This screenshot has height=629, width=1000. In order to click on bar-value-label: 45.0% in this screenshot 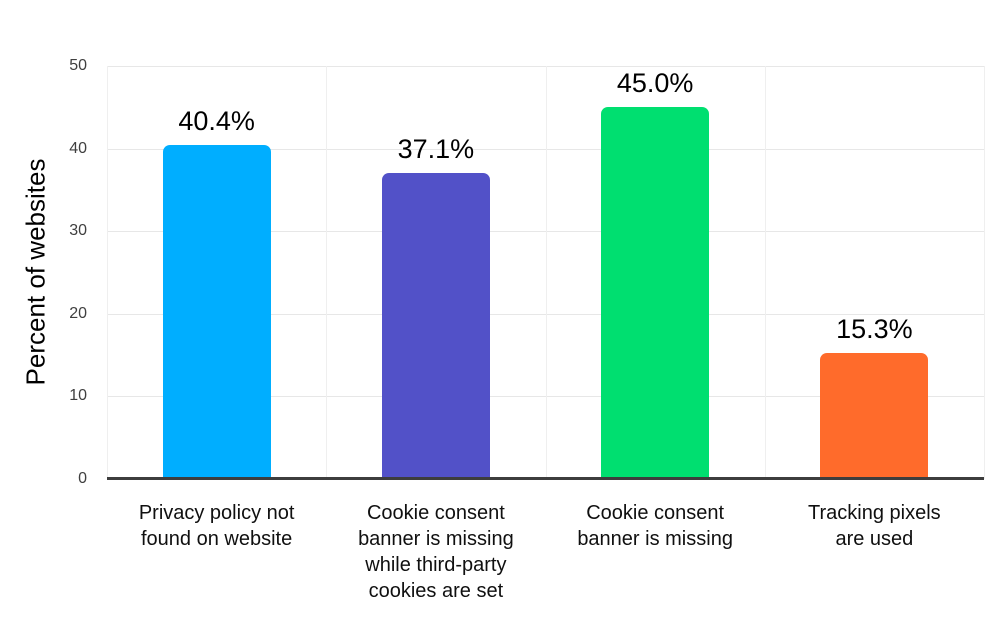, I will do `click(655, 83)`.